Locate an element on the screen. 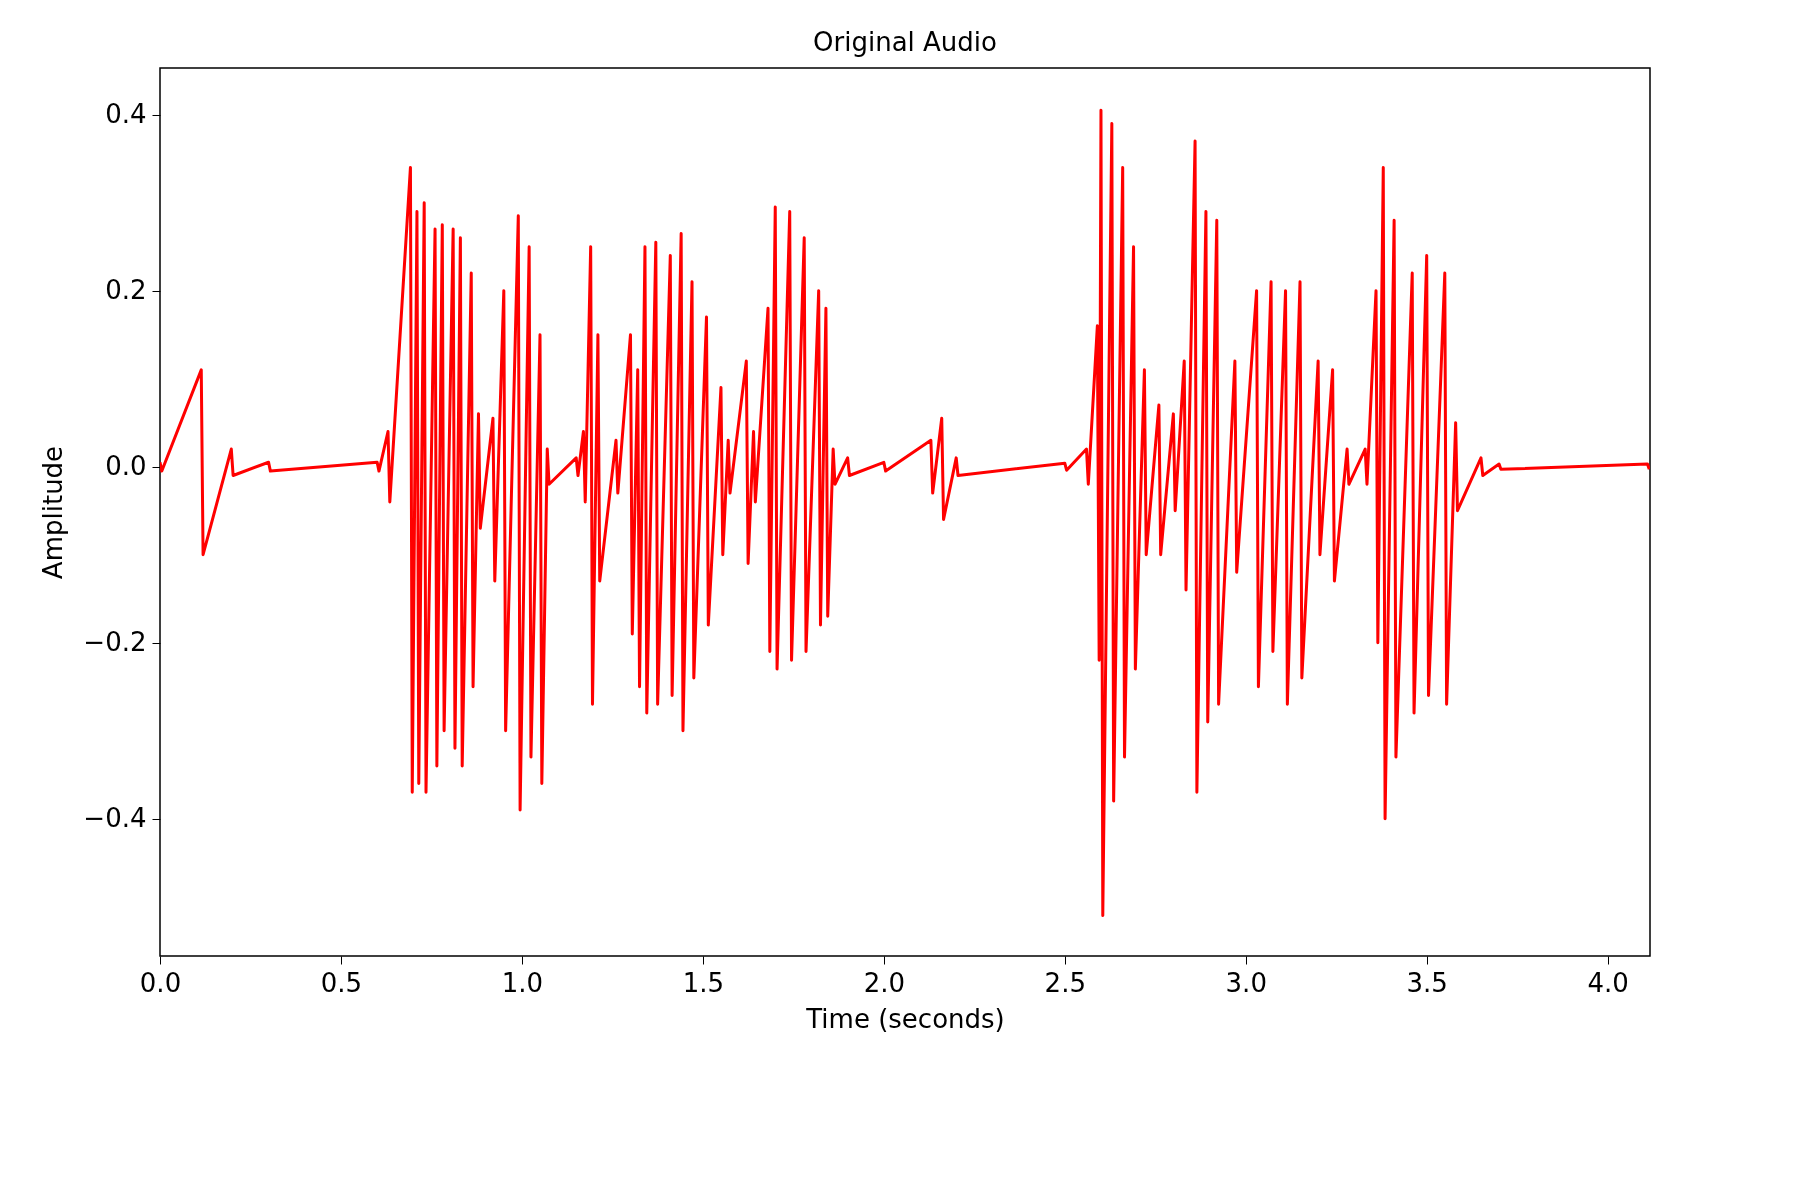 The width and height of the screenshot is (1800, 1200). x-tick-label: 2.0 is located at coordinates (884, 982).